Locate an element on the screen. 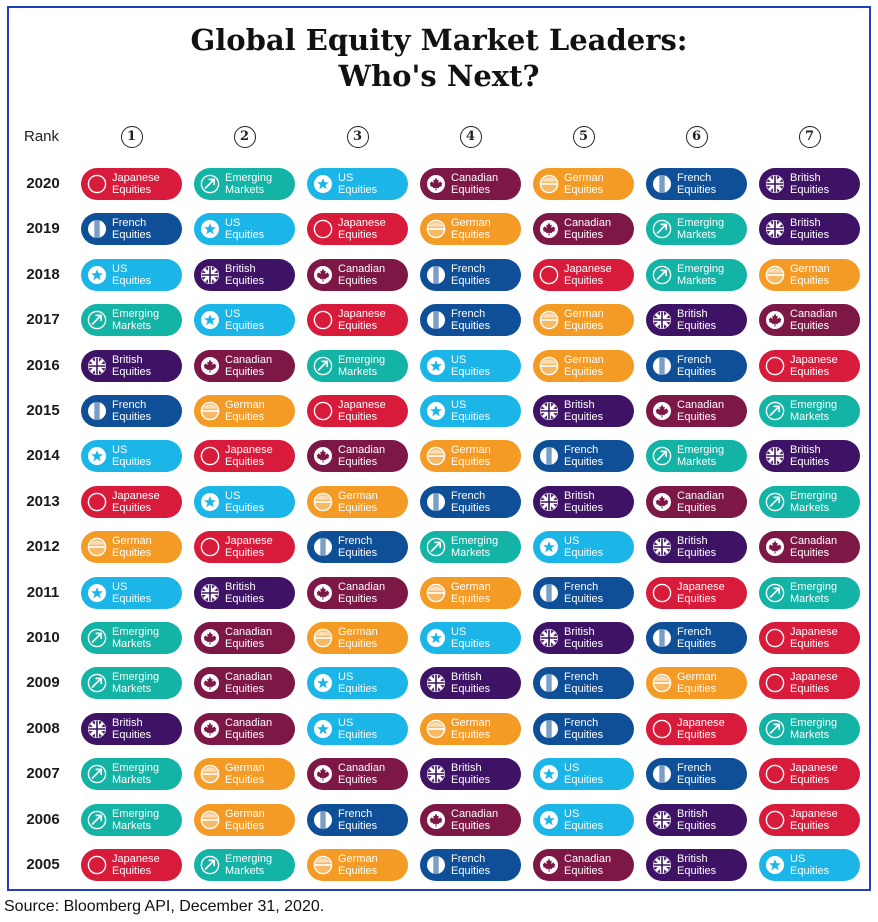 This screenshot has width=878, height=922. pill-2012-rank-7-canadian-equities: Canadian Equities is located at coordinates (809, 547).